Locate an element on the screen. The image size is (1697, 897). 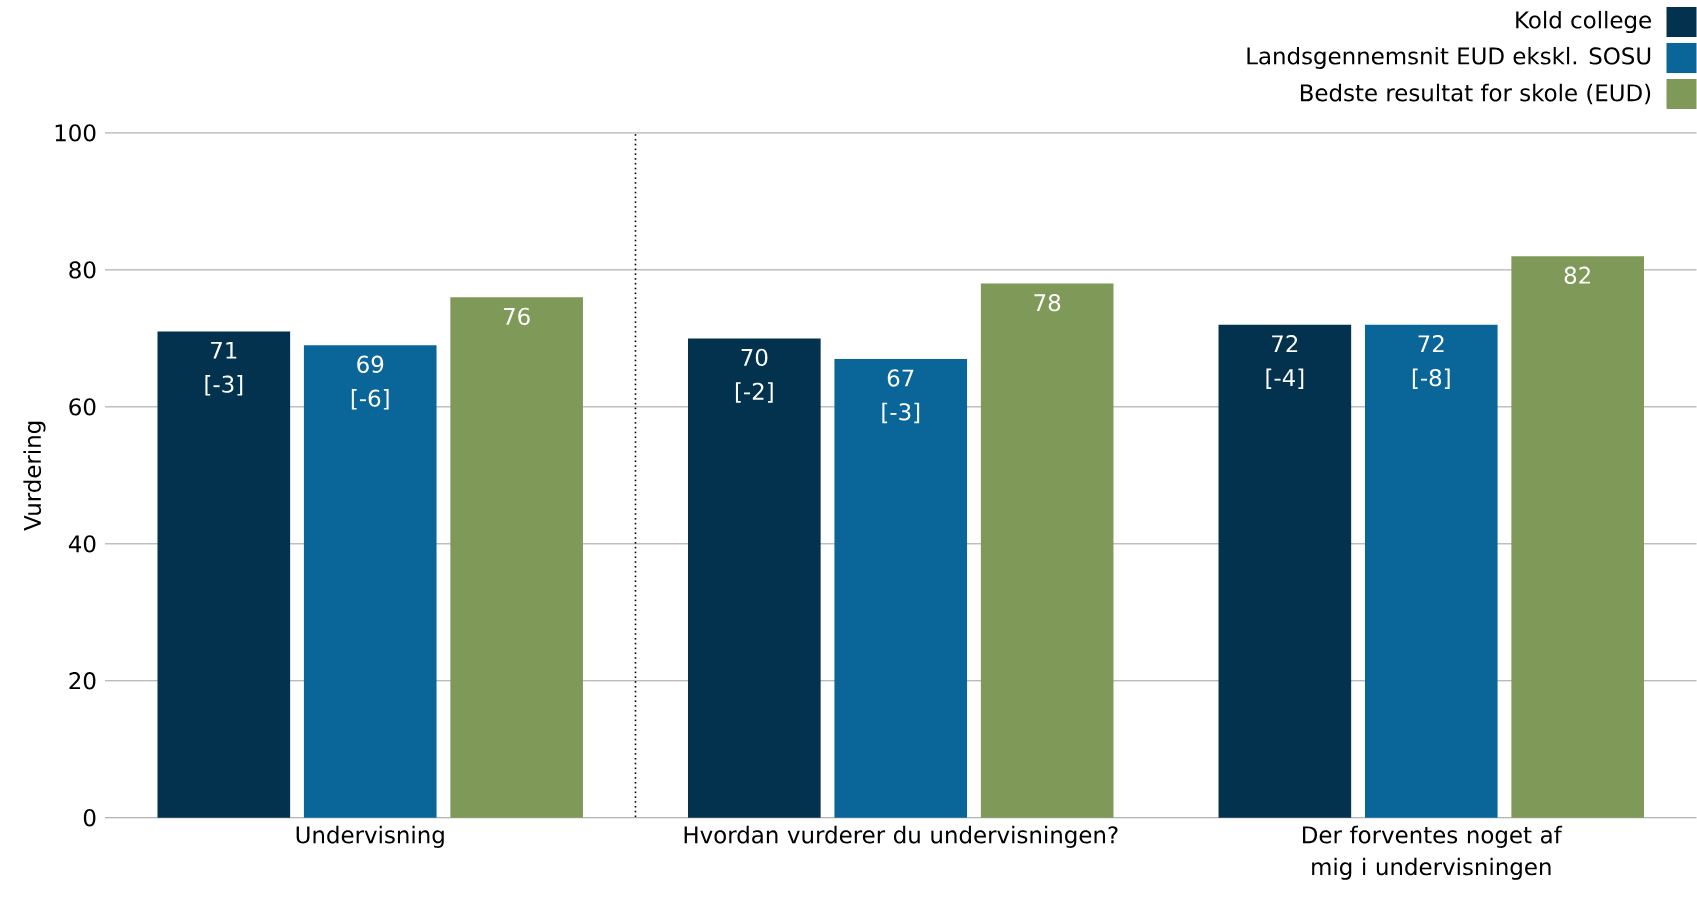
y-axis-title: Vurdering is located at coordinates (34, 476).